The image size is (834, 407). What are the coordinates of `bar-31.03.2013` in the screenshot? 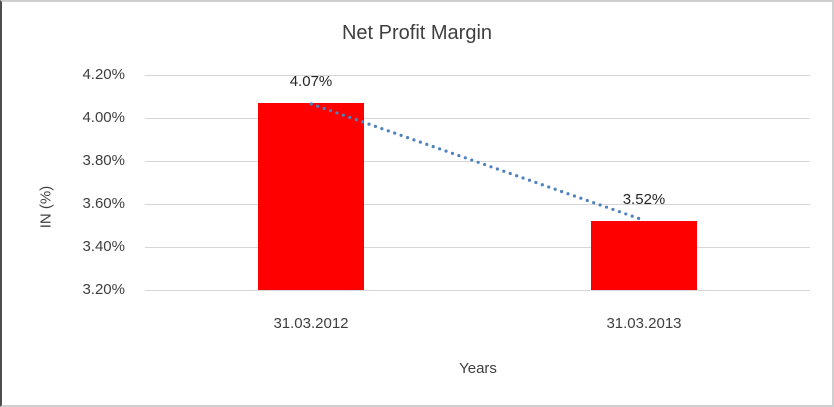 It's located at (644, 255).